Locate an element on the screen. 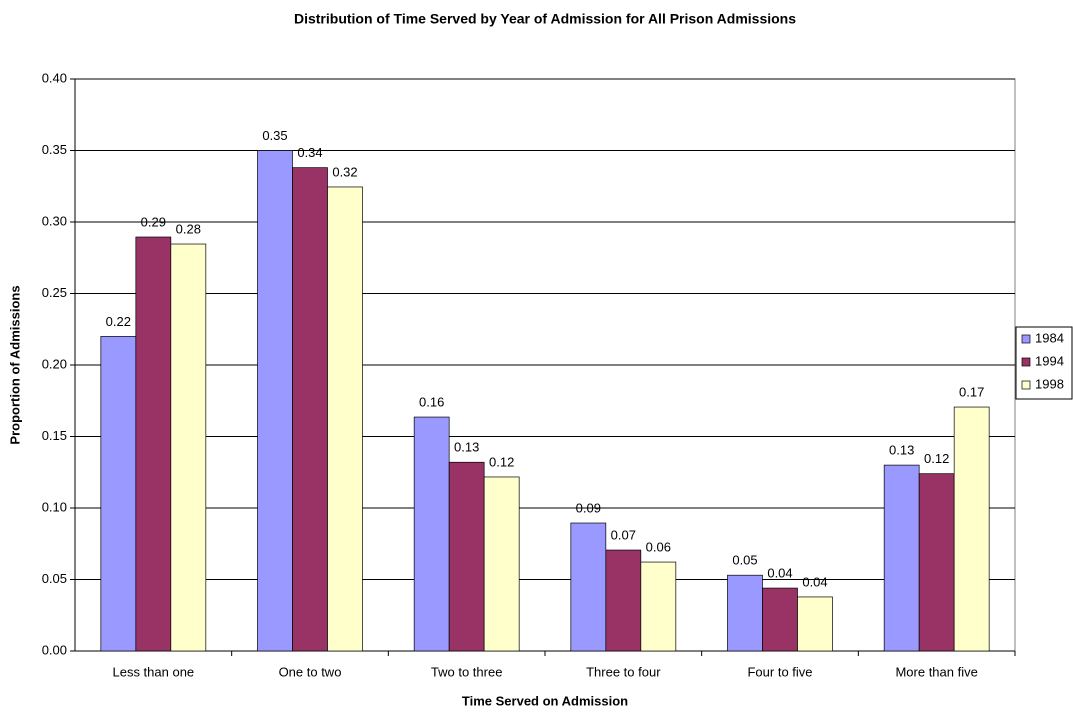 This screenshot has width=1073, height=713. y-tick-label: 0.15 is located at coordinates (54, 435).